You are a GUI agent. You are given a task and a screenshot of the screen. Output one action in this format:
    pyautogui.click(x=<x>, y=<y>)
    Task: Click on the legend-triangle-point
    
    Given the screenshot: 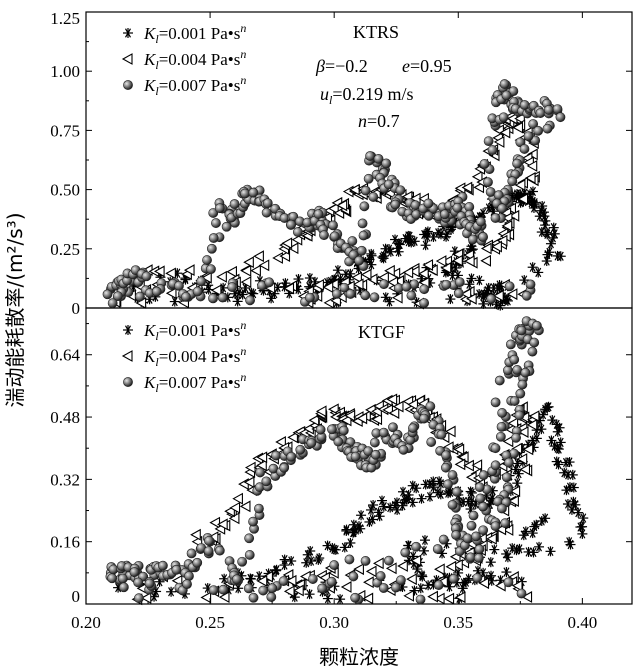 What is the action you would take?
    pyautogui.click(x=127, y=59)
    